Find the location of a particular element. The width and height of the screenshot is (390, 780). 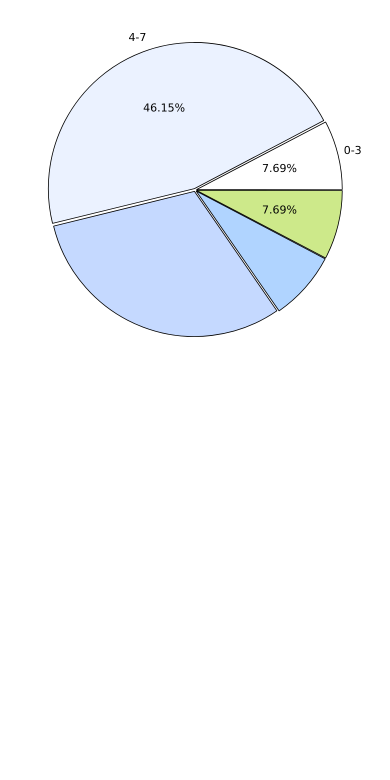

data-label: 46.15% is located at coordinates (164, 108).